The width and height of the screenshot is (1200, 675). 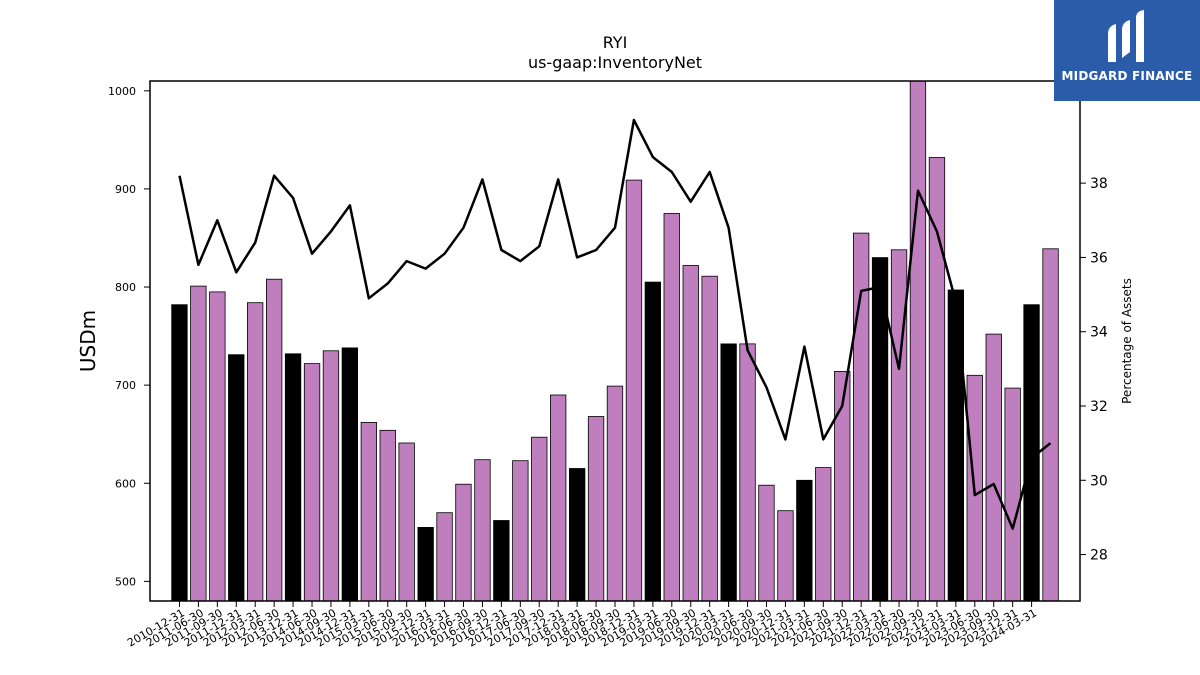 I want to click on chart-title: RYI, so click(x=615, y=42).